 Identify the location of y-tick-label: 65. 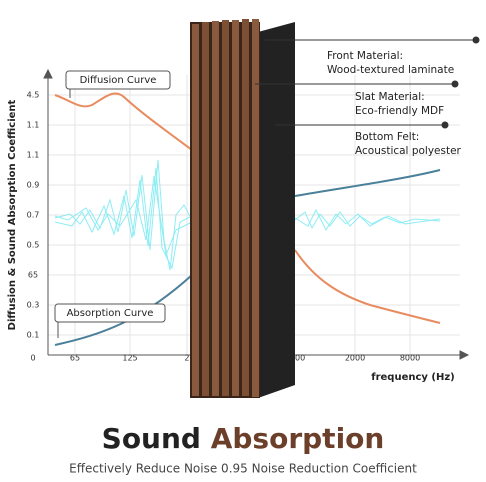
(33, 275).